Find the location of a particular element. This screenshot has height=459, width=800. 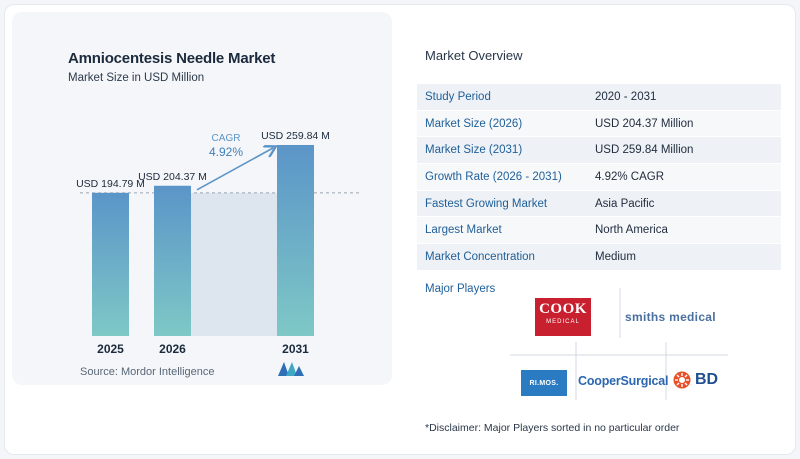

overview-row: Growth Rate (2026 - 2031) 4.92% CAGR is located at coordinates (599, 177).